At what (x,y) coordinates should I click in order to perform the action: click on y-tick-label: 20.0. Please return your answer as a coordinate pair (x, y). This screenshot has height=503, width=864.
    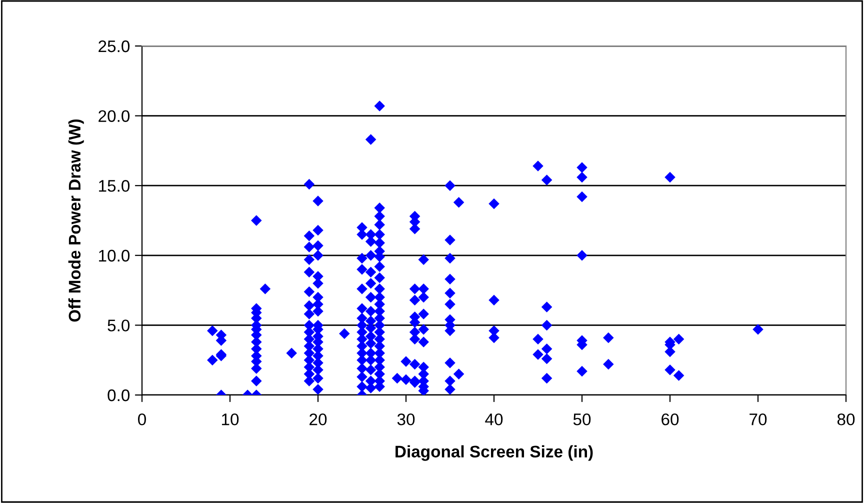
    Looking at the image, I should click on (114, 116).